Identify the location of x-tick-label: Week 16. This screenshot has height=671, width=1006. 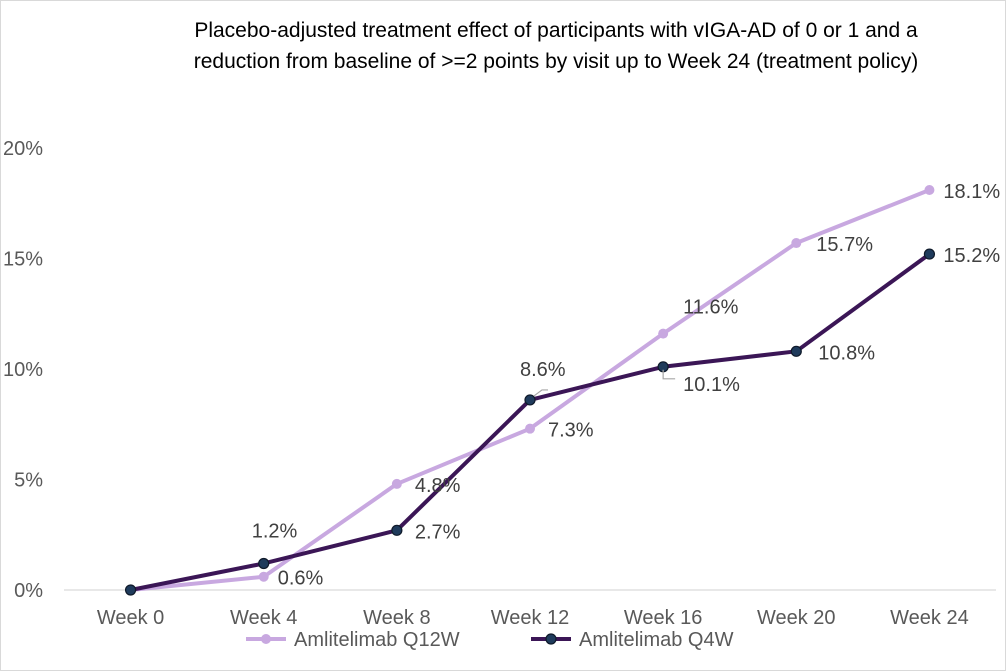
(663, 618).